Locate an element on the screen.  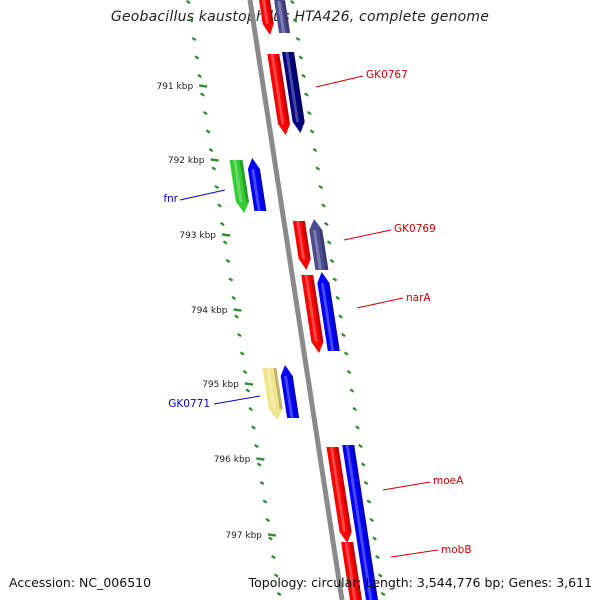
gene-label-gk0769: GK0769 is located at coordinates (389, 232).